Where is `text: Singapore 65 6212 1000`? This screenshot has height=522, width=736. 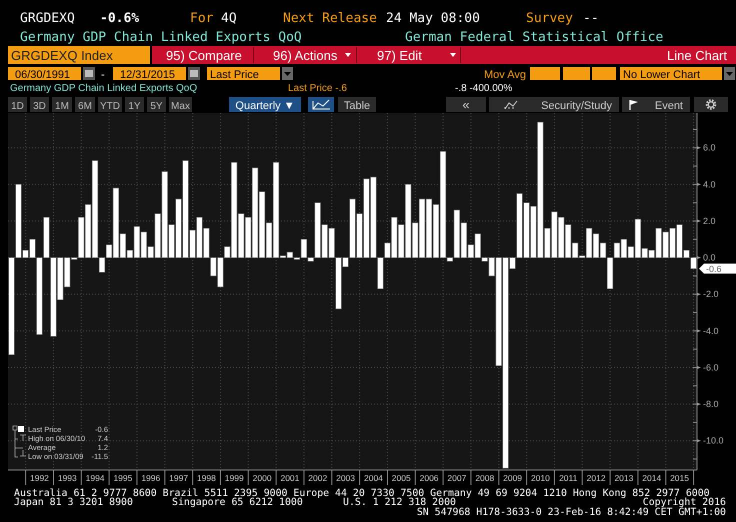 text: Singapore 65 6212 1000 is located at coordinates (237, 502).